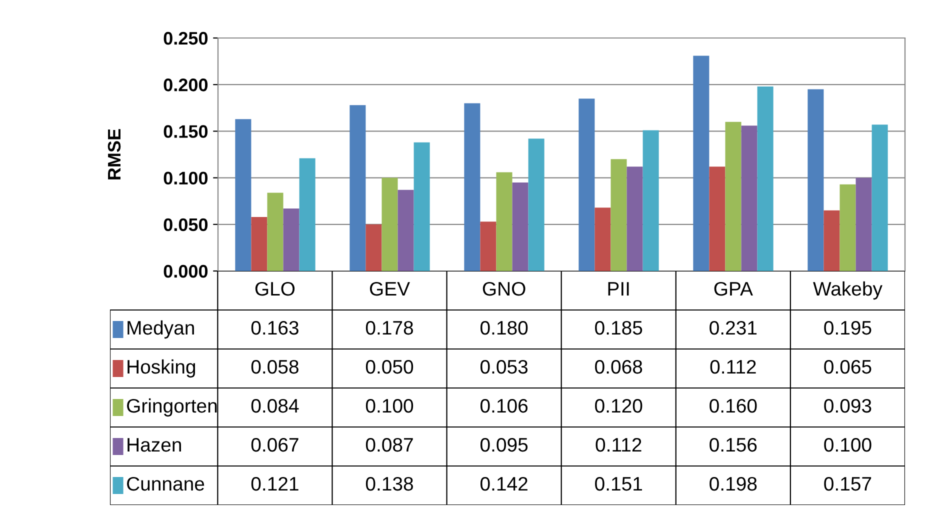  Describe the element at coordinates (186, 225) in the screenshot. I see `y-tick-label: 0.050` at that location.